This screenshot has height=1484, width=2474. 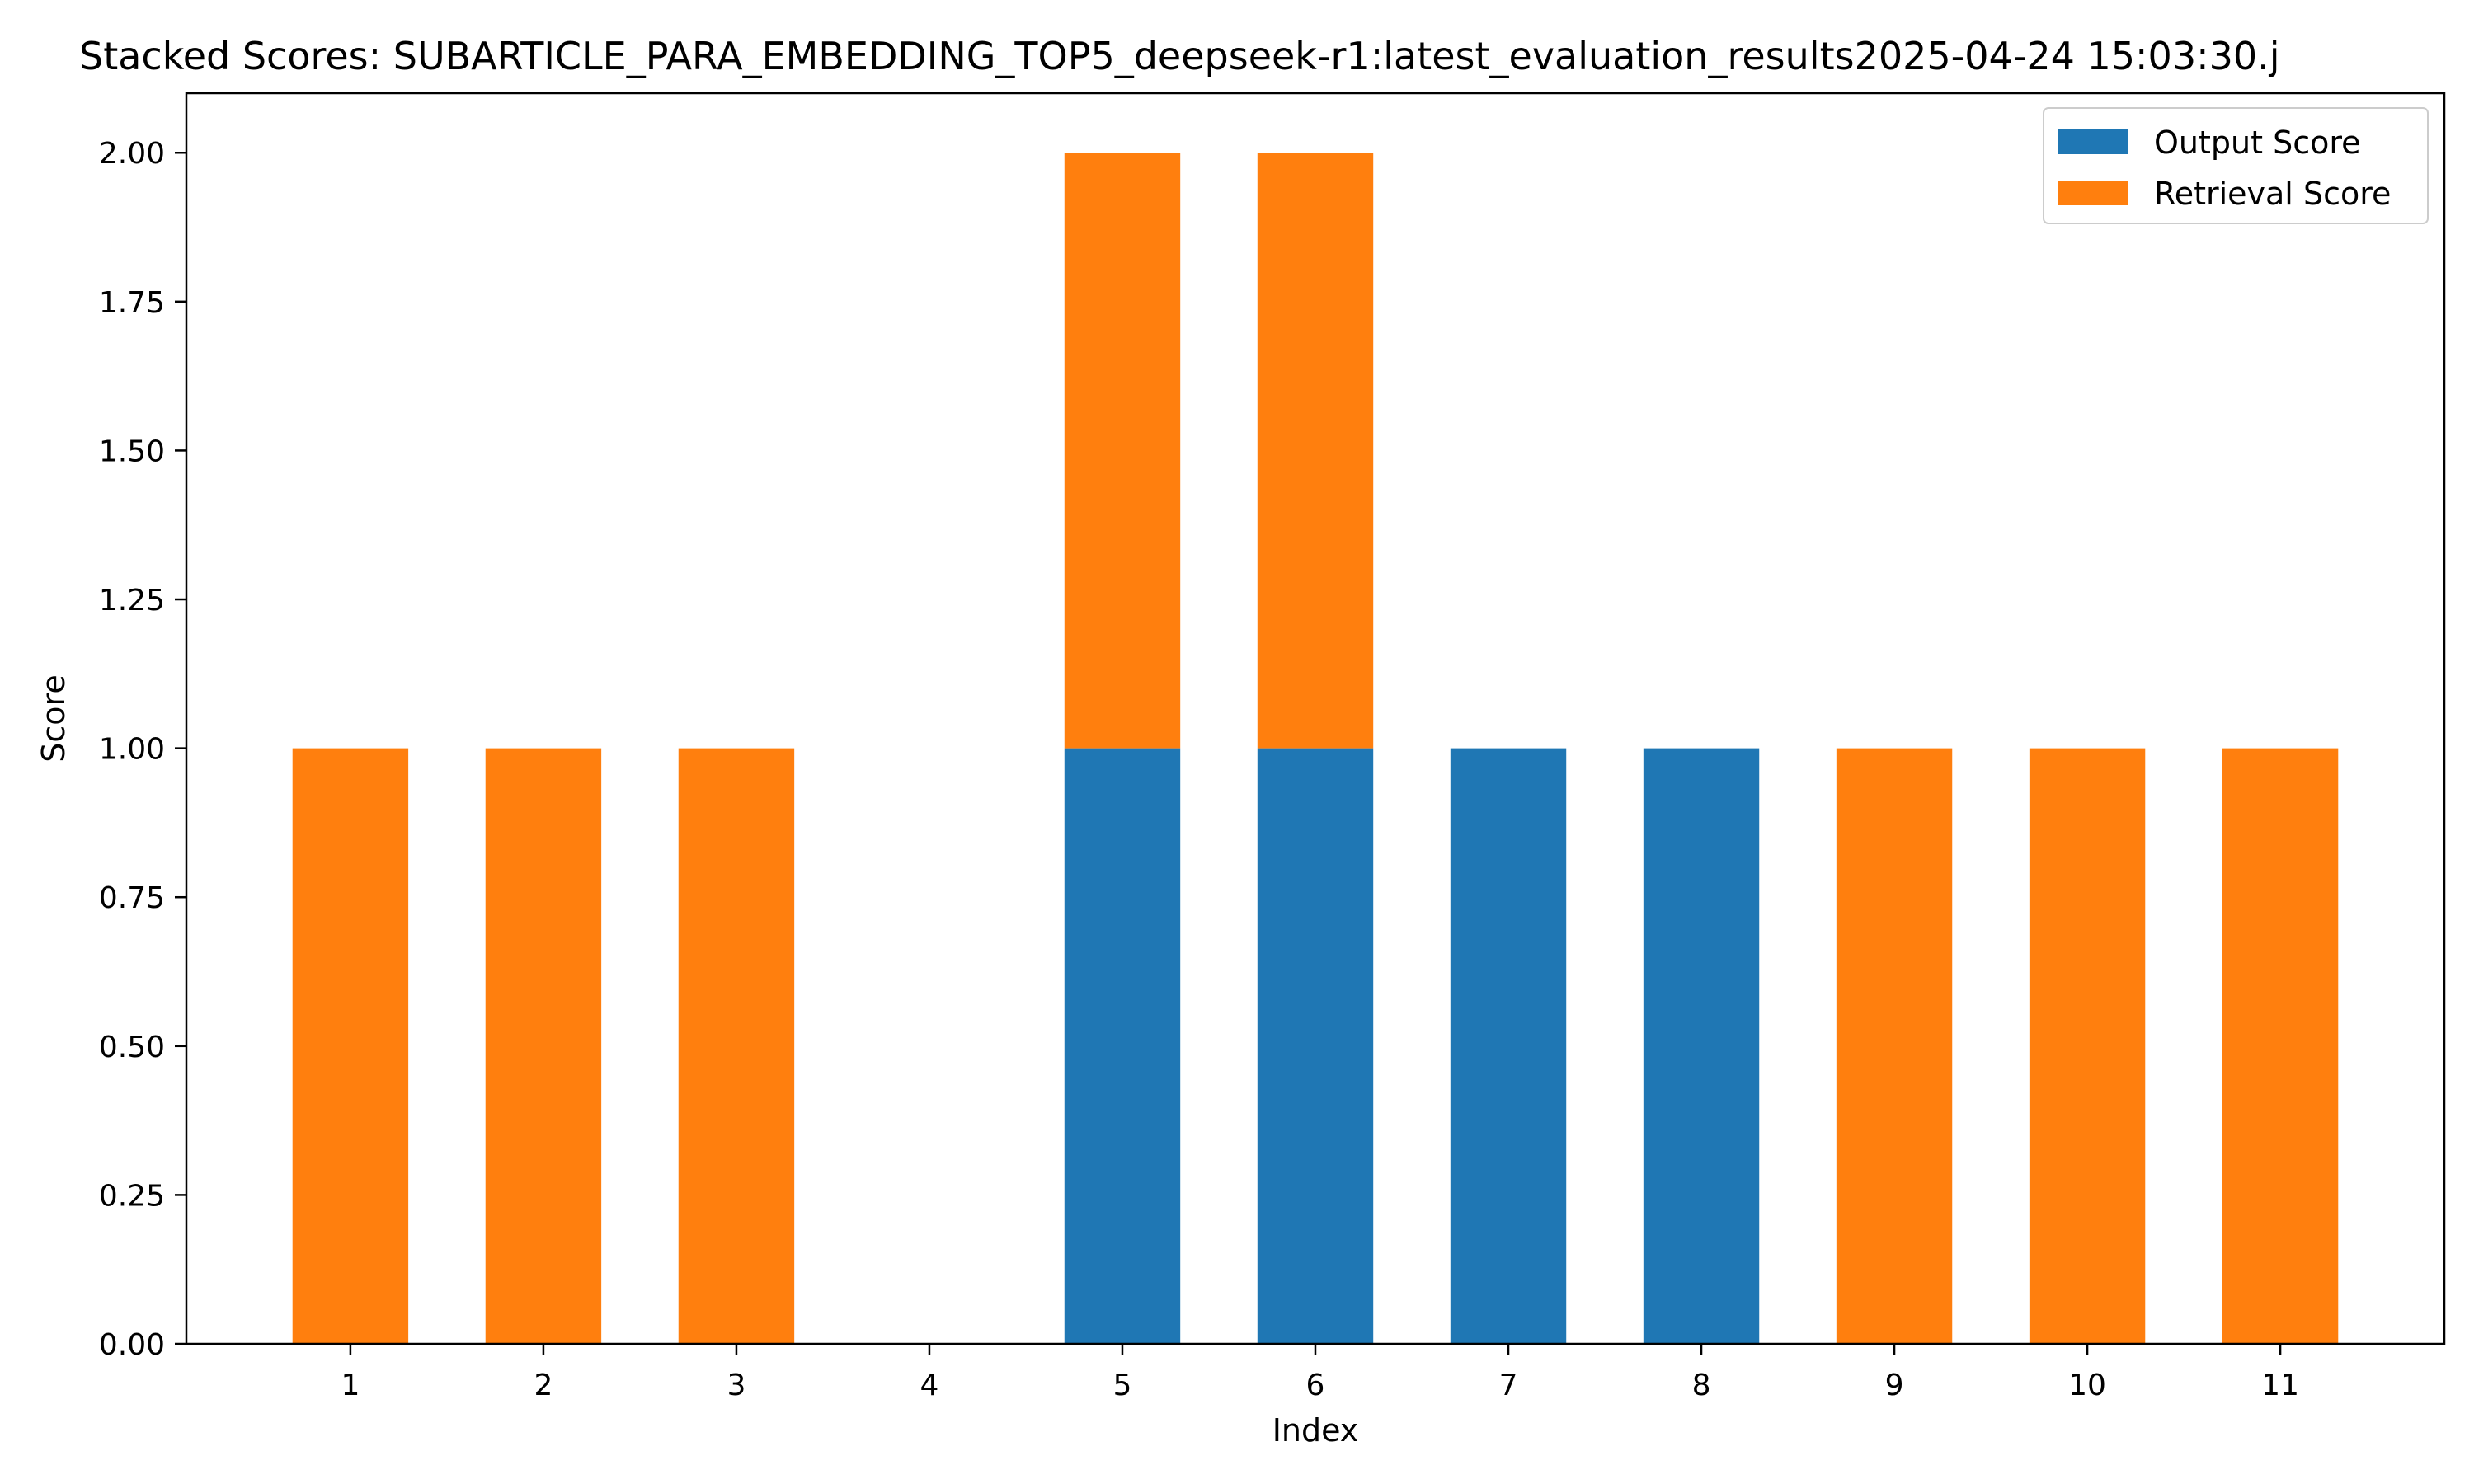 I want to click on x-tick-label: 6, so click(x=1315, y=1385).